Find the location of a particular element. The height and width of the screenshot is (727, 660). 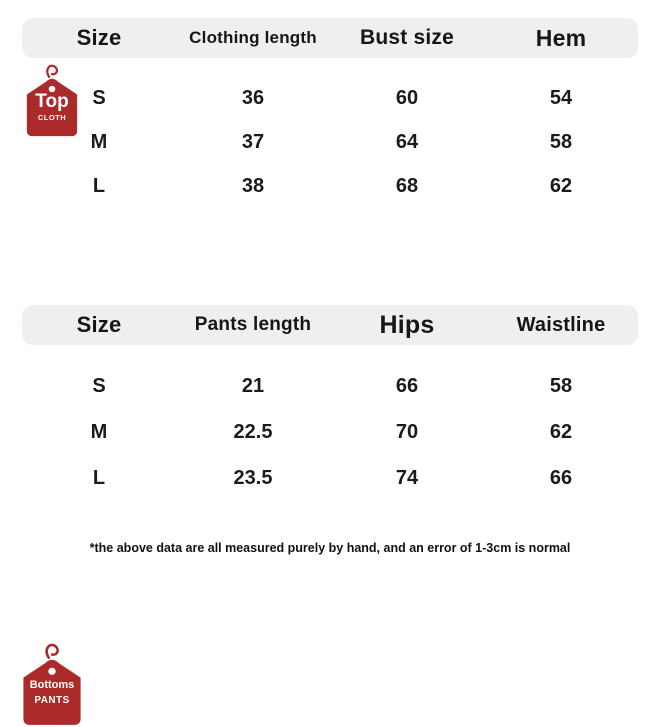

header-pants-length: Pants length is located at coordinates (253, 324).